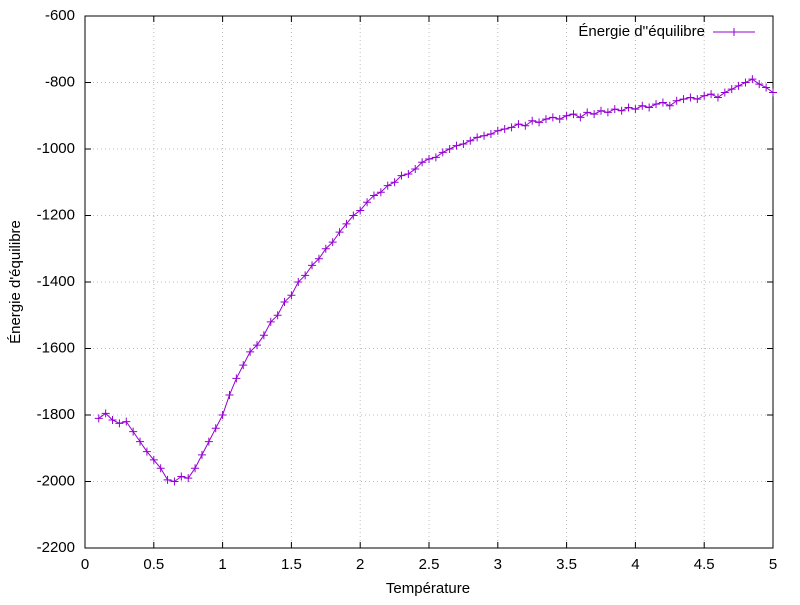 Image resolution: width=800 pixels, height=605 pixels. What do you see at coordinates (734, 32) in the screenshot?
I see `legend-marker` at bounding box center [734, 32].